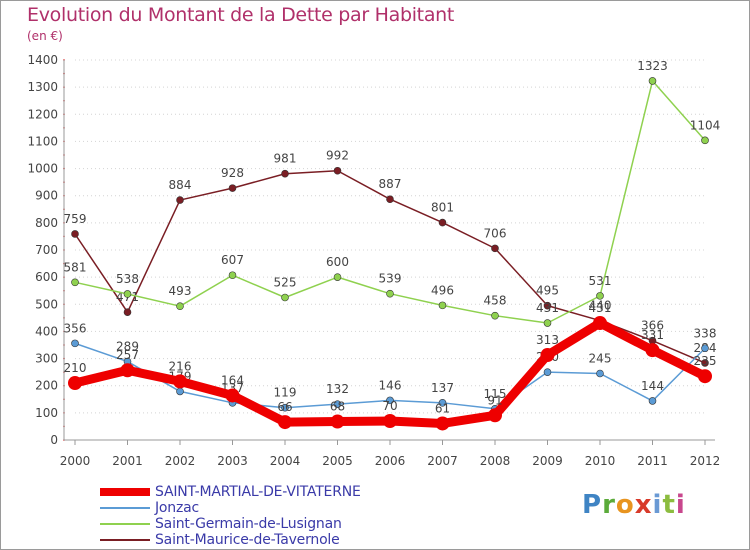 This screenshot has width=750, height=550. Describe the element at coordinates (75, 368) in the screenshot. I see `data-label: 210` at that location.